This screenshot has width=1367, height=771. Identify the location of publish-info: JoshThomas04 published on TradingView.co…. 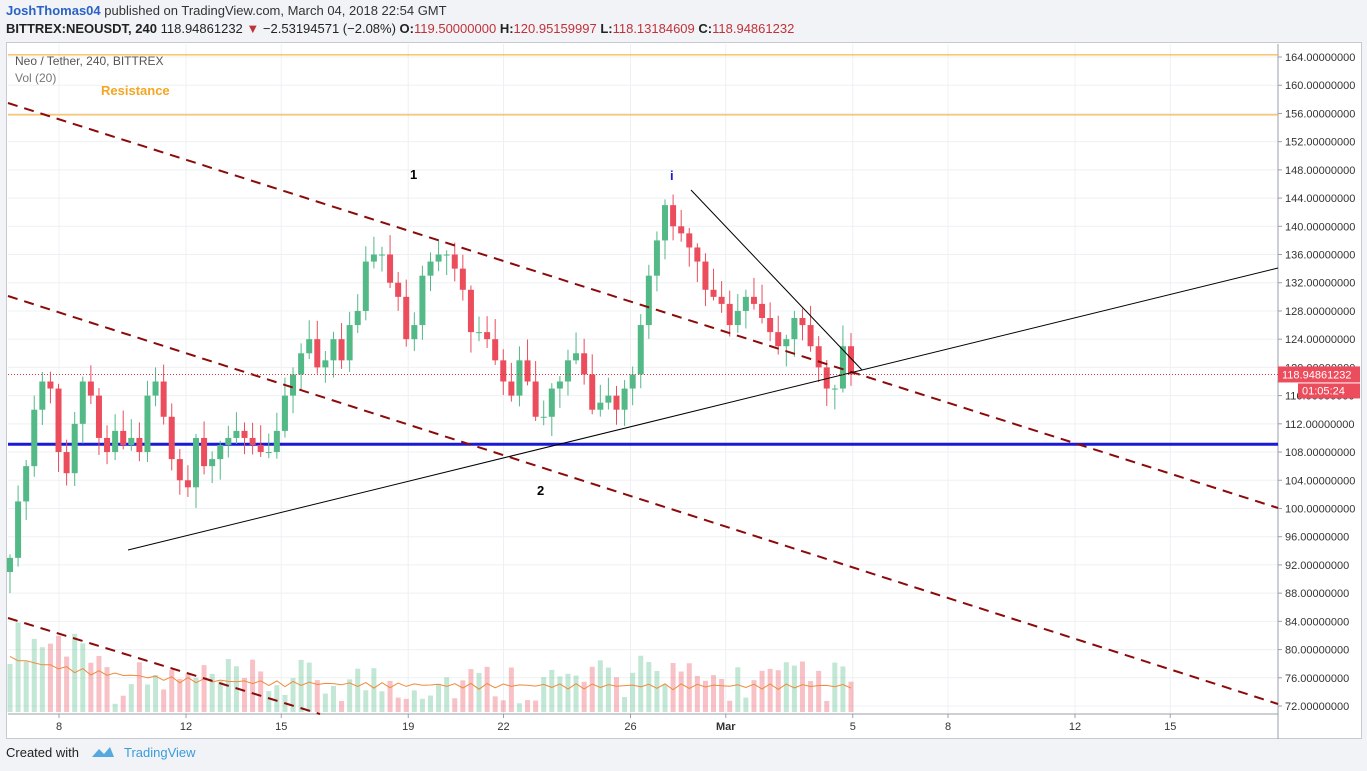
(226, 10).